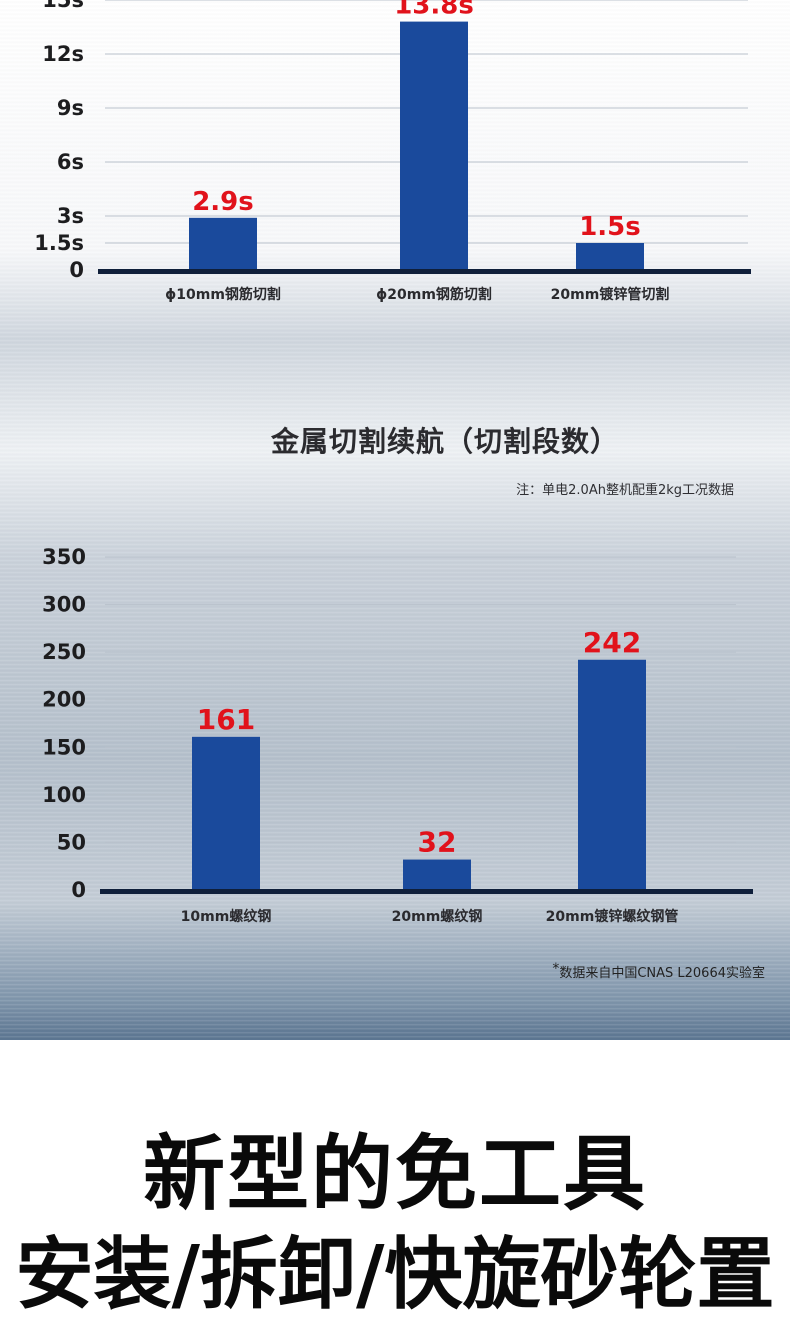 The width and height of the screenshot is (790, 1325). What do you see at coordinates (444, 441) in the screenshot?
I see `chart2-title: 金属切割续航（切割段数）` at bounding box center [444, 441].